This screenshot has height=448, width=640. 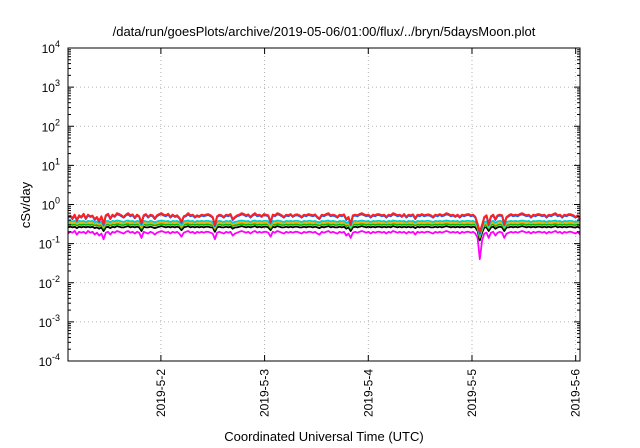 I want to click on x-tick-label: 2019-5-4, so click(x=368, y=393).